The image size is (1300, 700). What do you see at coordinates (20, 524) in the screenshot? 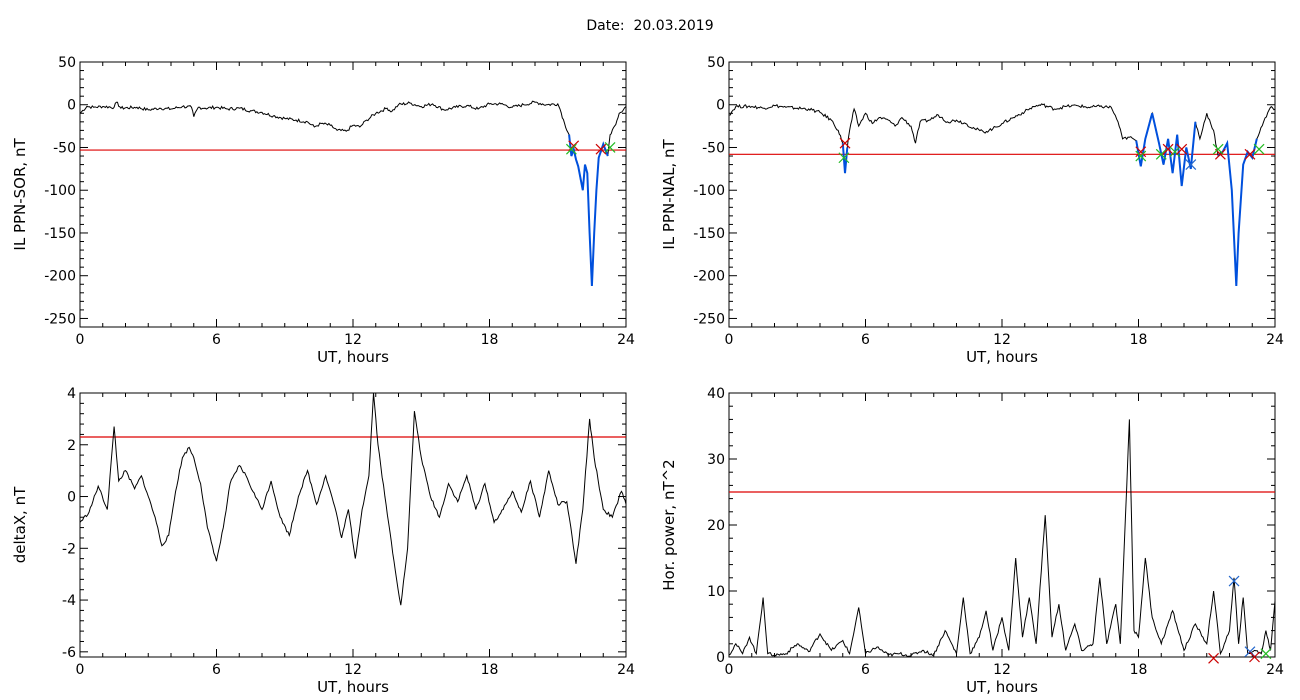
I see `y-axis-label: deltaX, nT` at bounding box center [20, 524].